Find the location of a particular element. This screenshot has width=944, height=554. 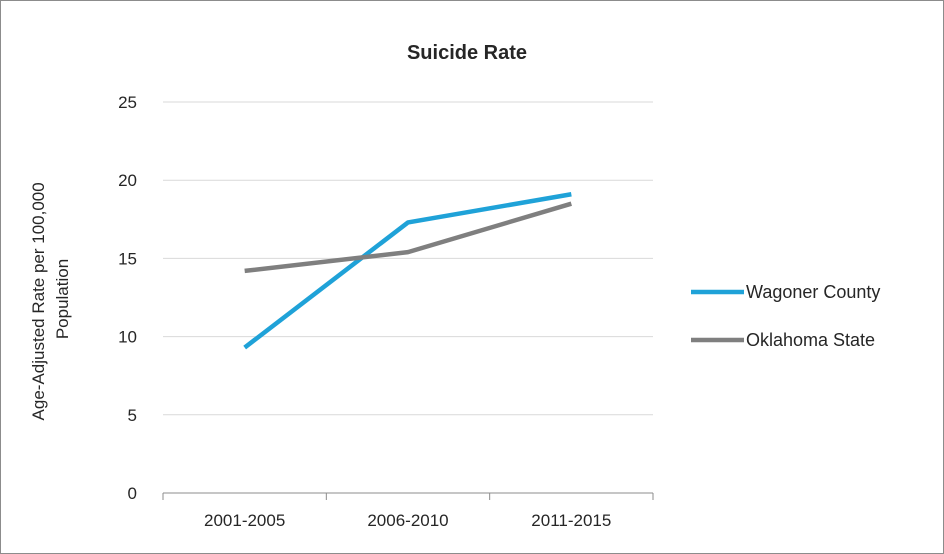

y-axis-label: Age-Adjusted Rate per 100,000 Population is located at coordinates (50, 299).